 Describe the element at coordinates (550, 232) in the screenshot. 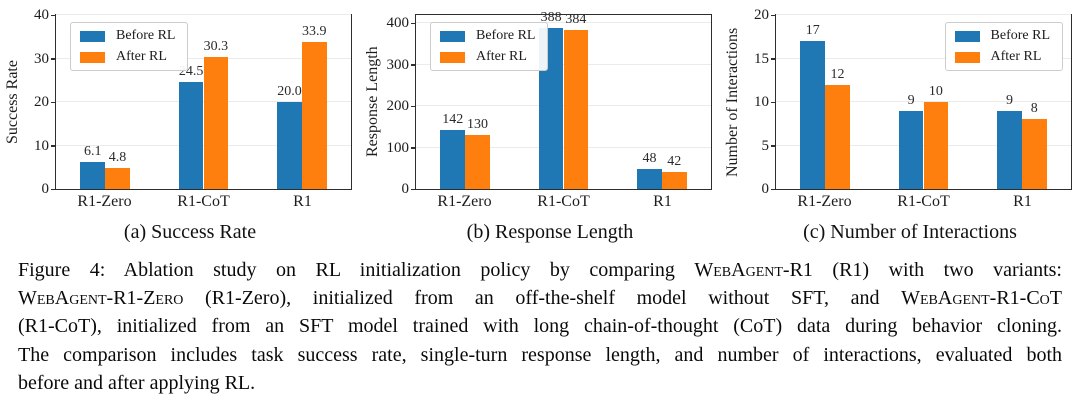

I see `subplot-caption: (b) Response Length` at that location.